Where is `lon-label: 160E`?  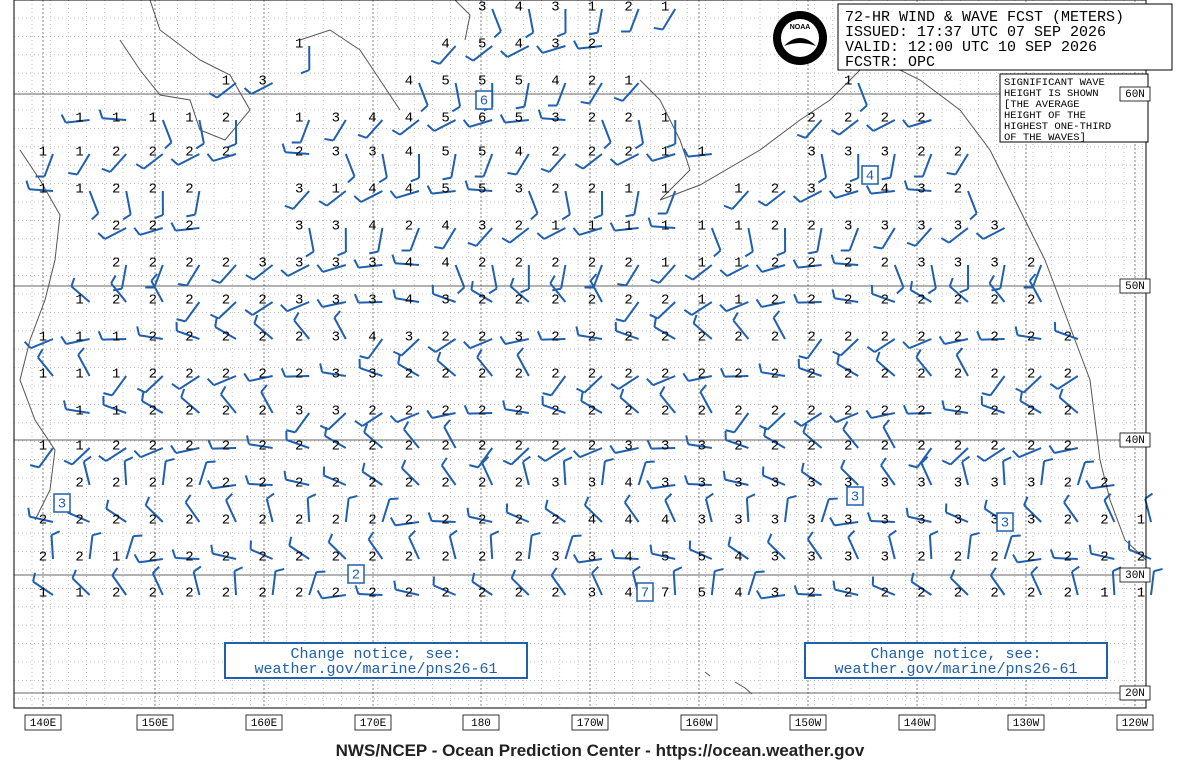 lon-label: 160E is located at coordinates (264, 724).